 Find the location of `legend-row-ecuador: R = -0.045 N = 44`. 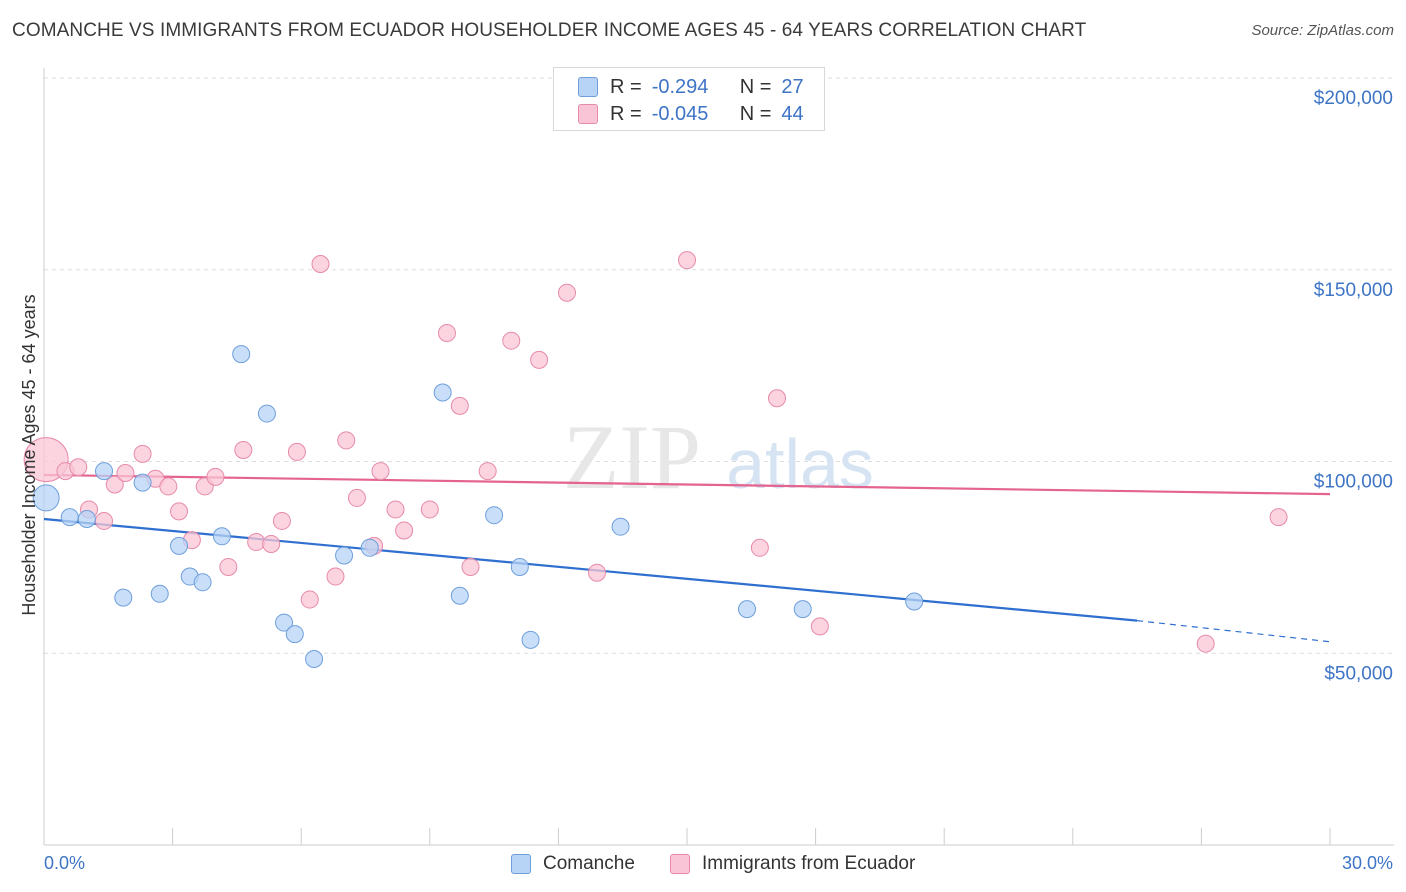

legend-row-ecuador: R = -0.045 N = 44 is located at coordinates (679, 114).